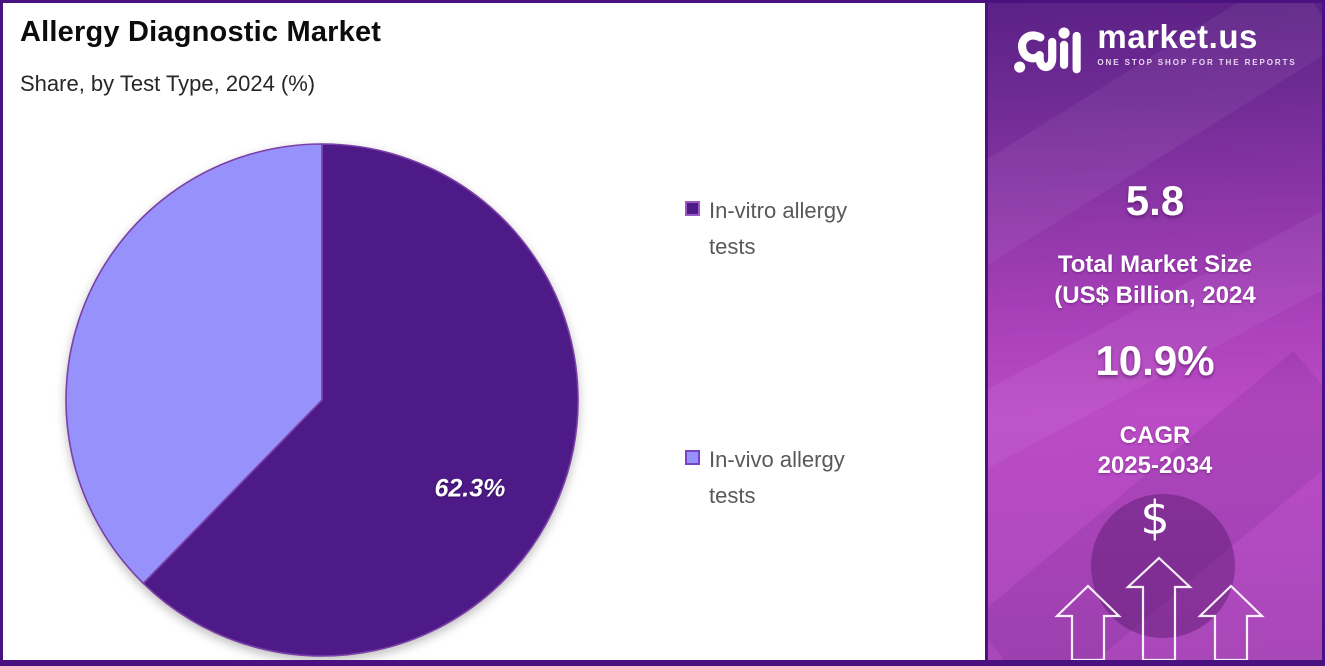 This screenshot has width=1325, height=666. Describe the element at coordinates (1155, 518) in the screenshot. I see `dollar-icon: $` at that location.